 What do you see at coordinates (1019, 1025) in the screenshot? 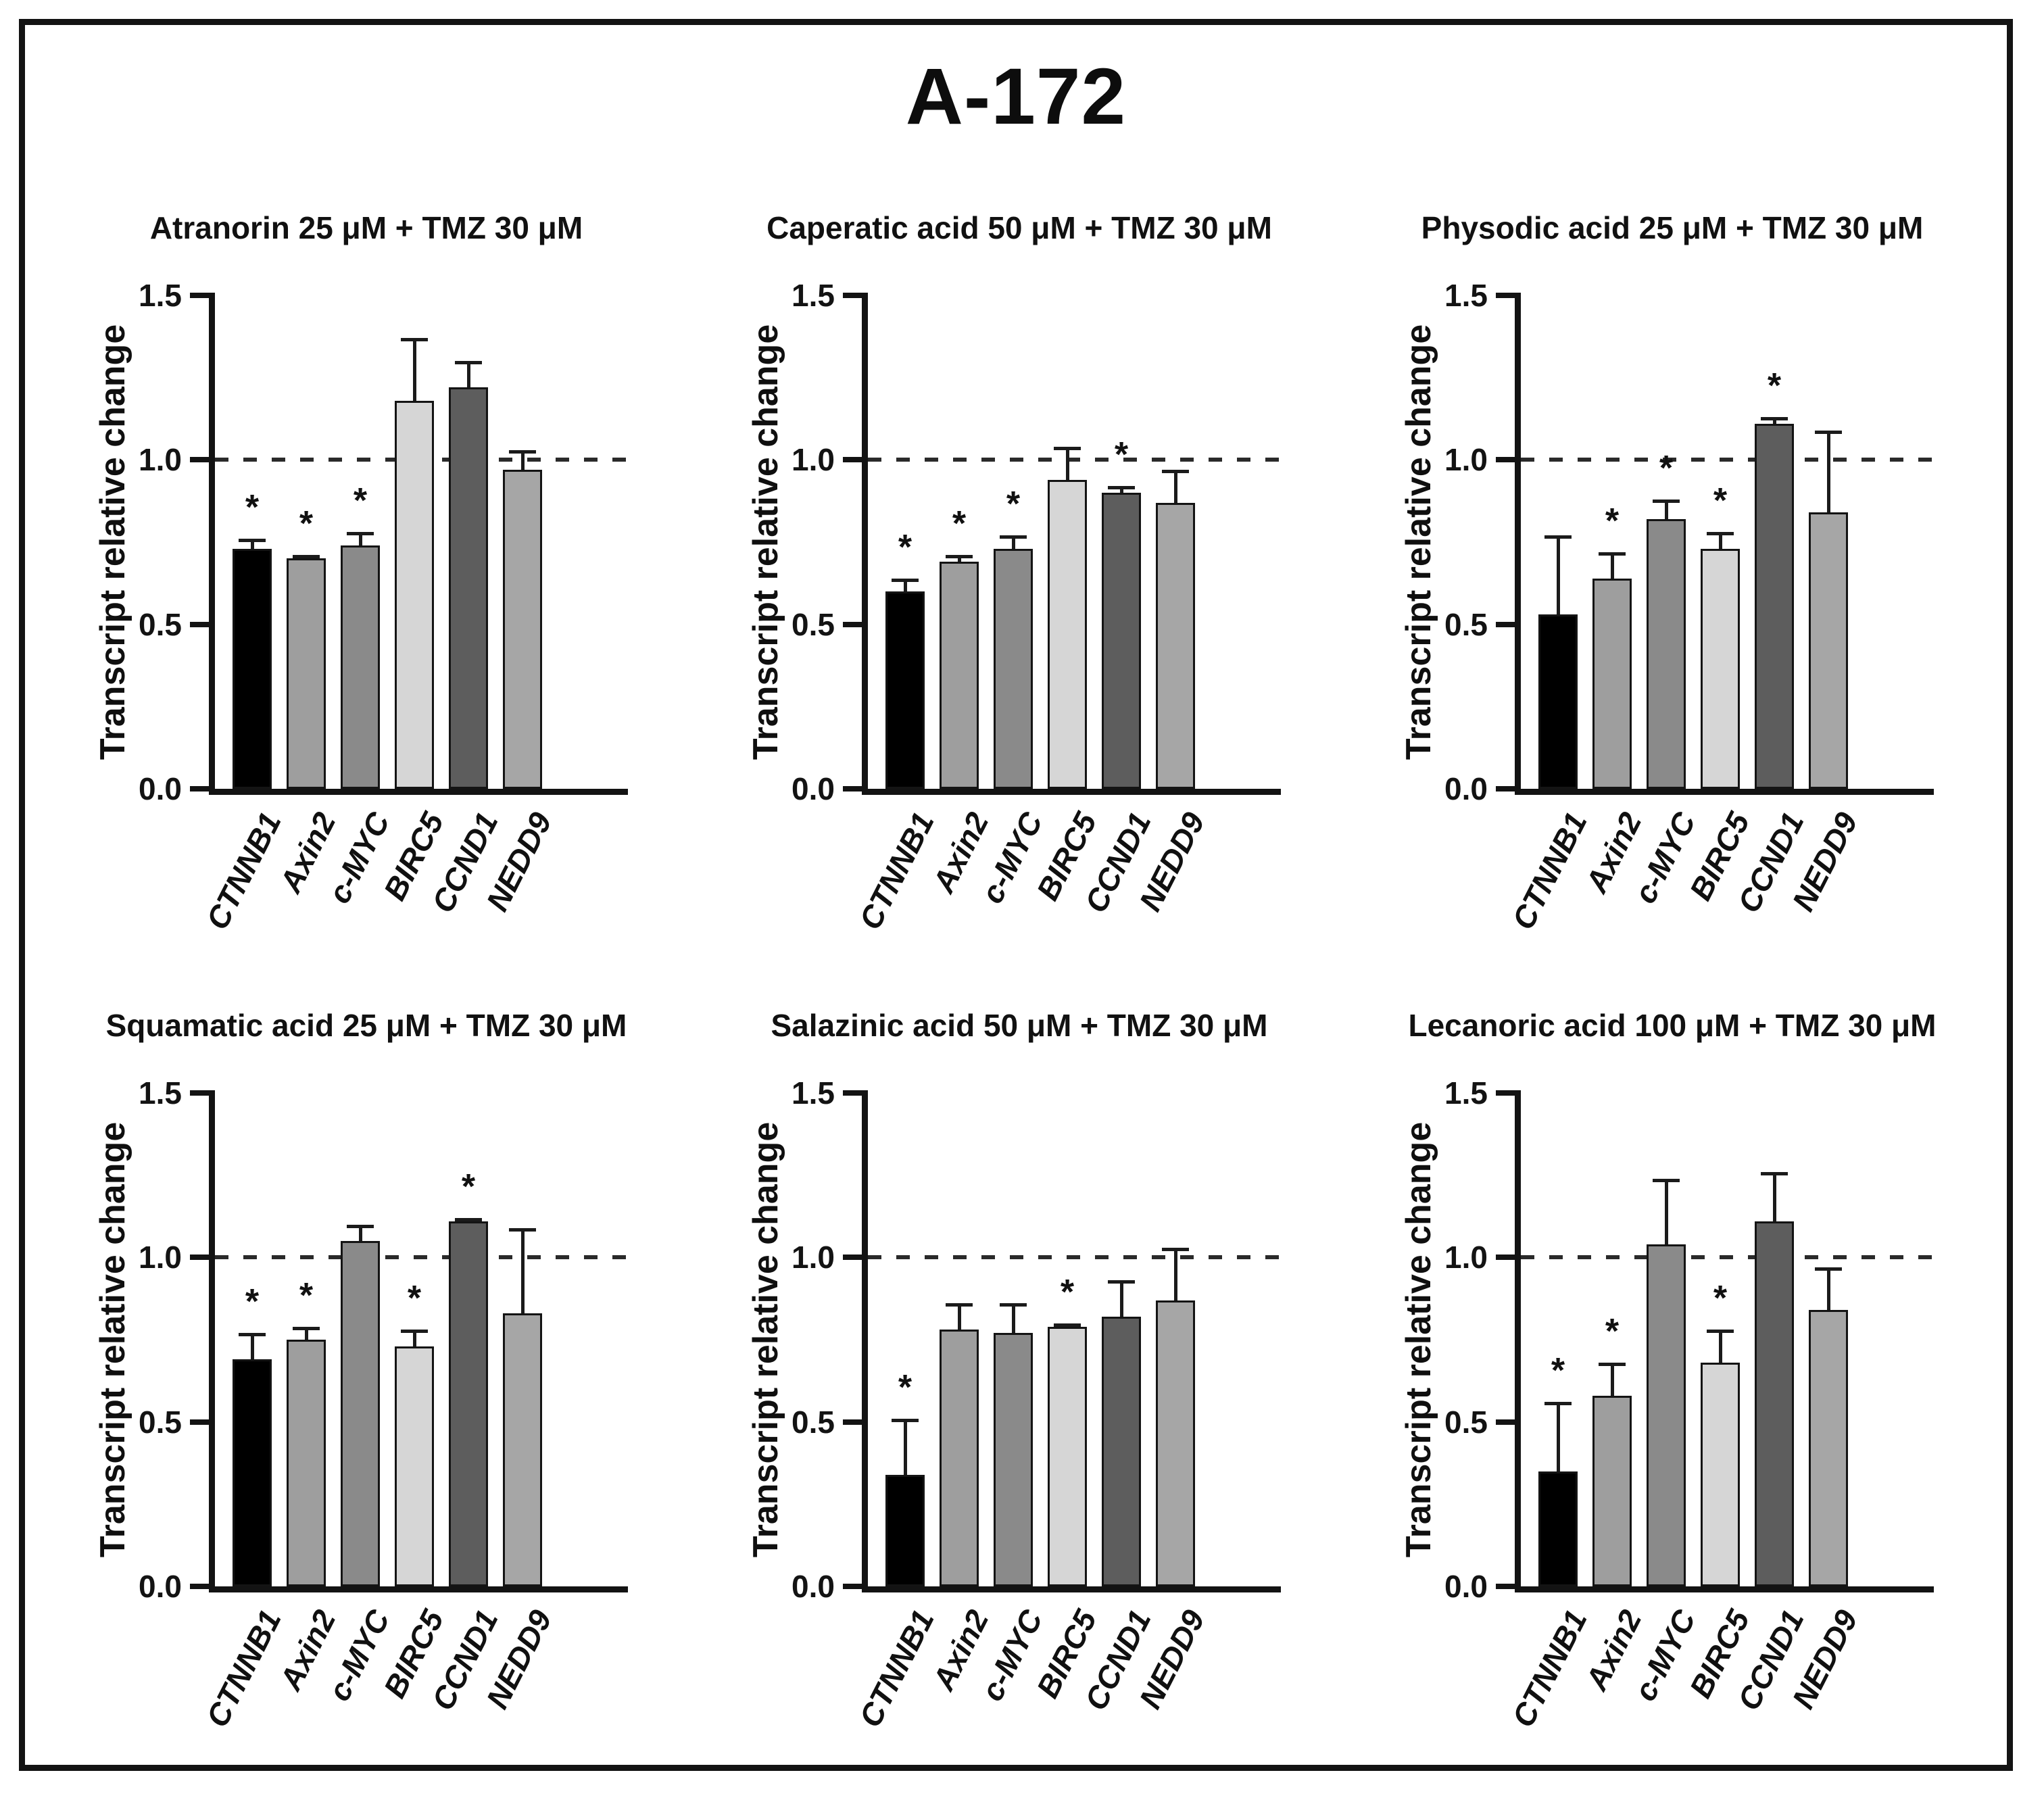
I see `panel-title: Salazinic acid 50 μM + TMZ 30 μM` at bounding box center [1019, 1025].